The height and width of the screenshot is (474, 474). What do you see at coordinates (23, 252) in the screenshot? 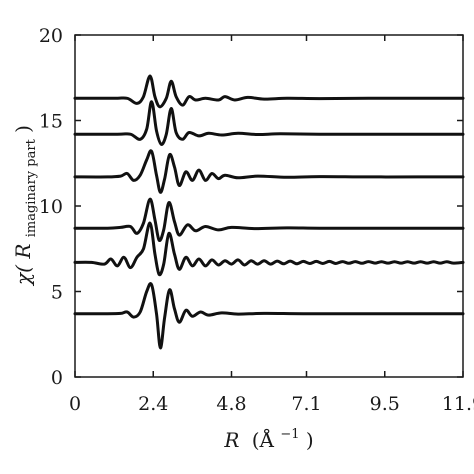
I see `y-axis-symbol: R` at bounding box center [23, 252].